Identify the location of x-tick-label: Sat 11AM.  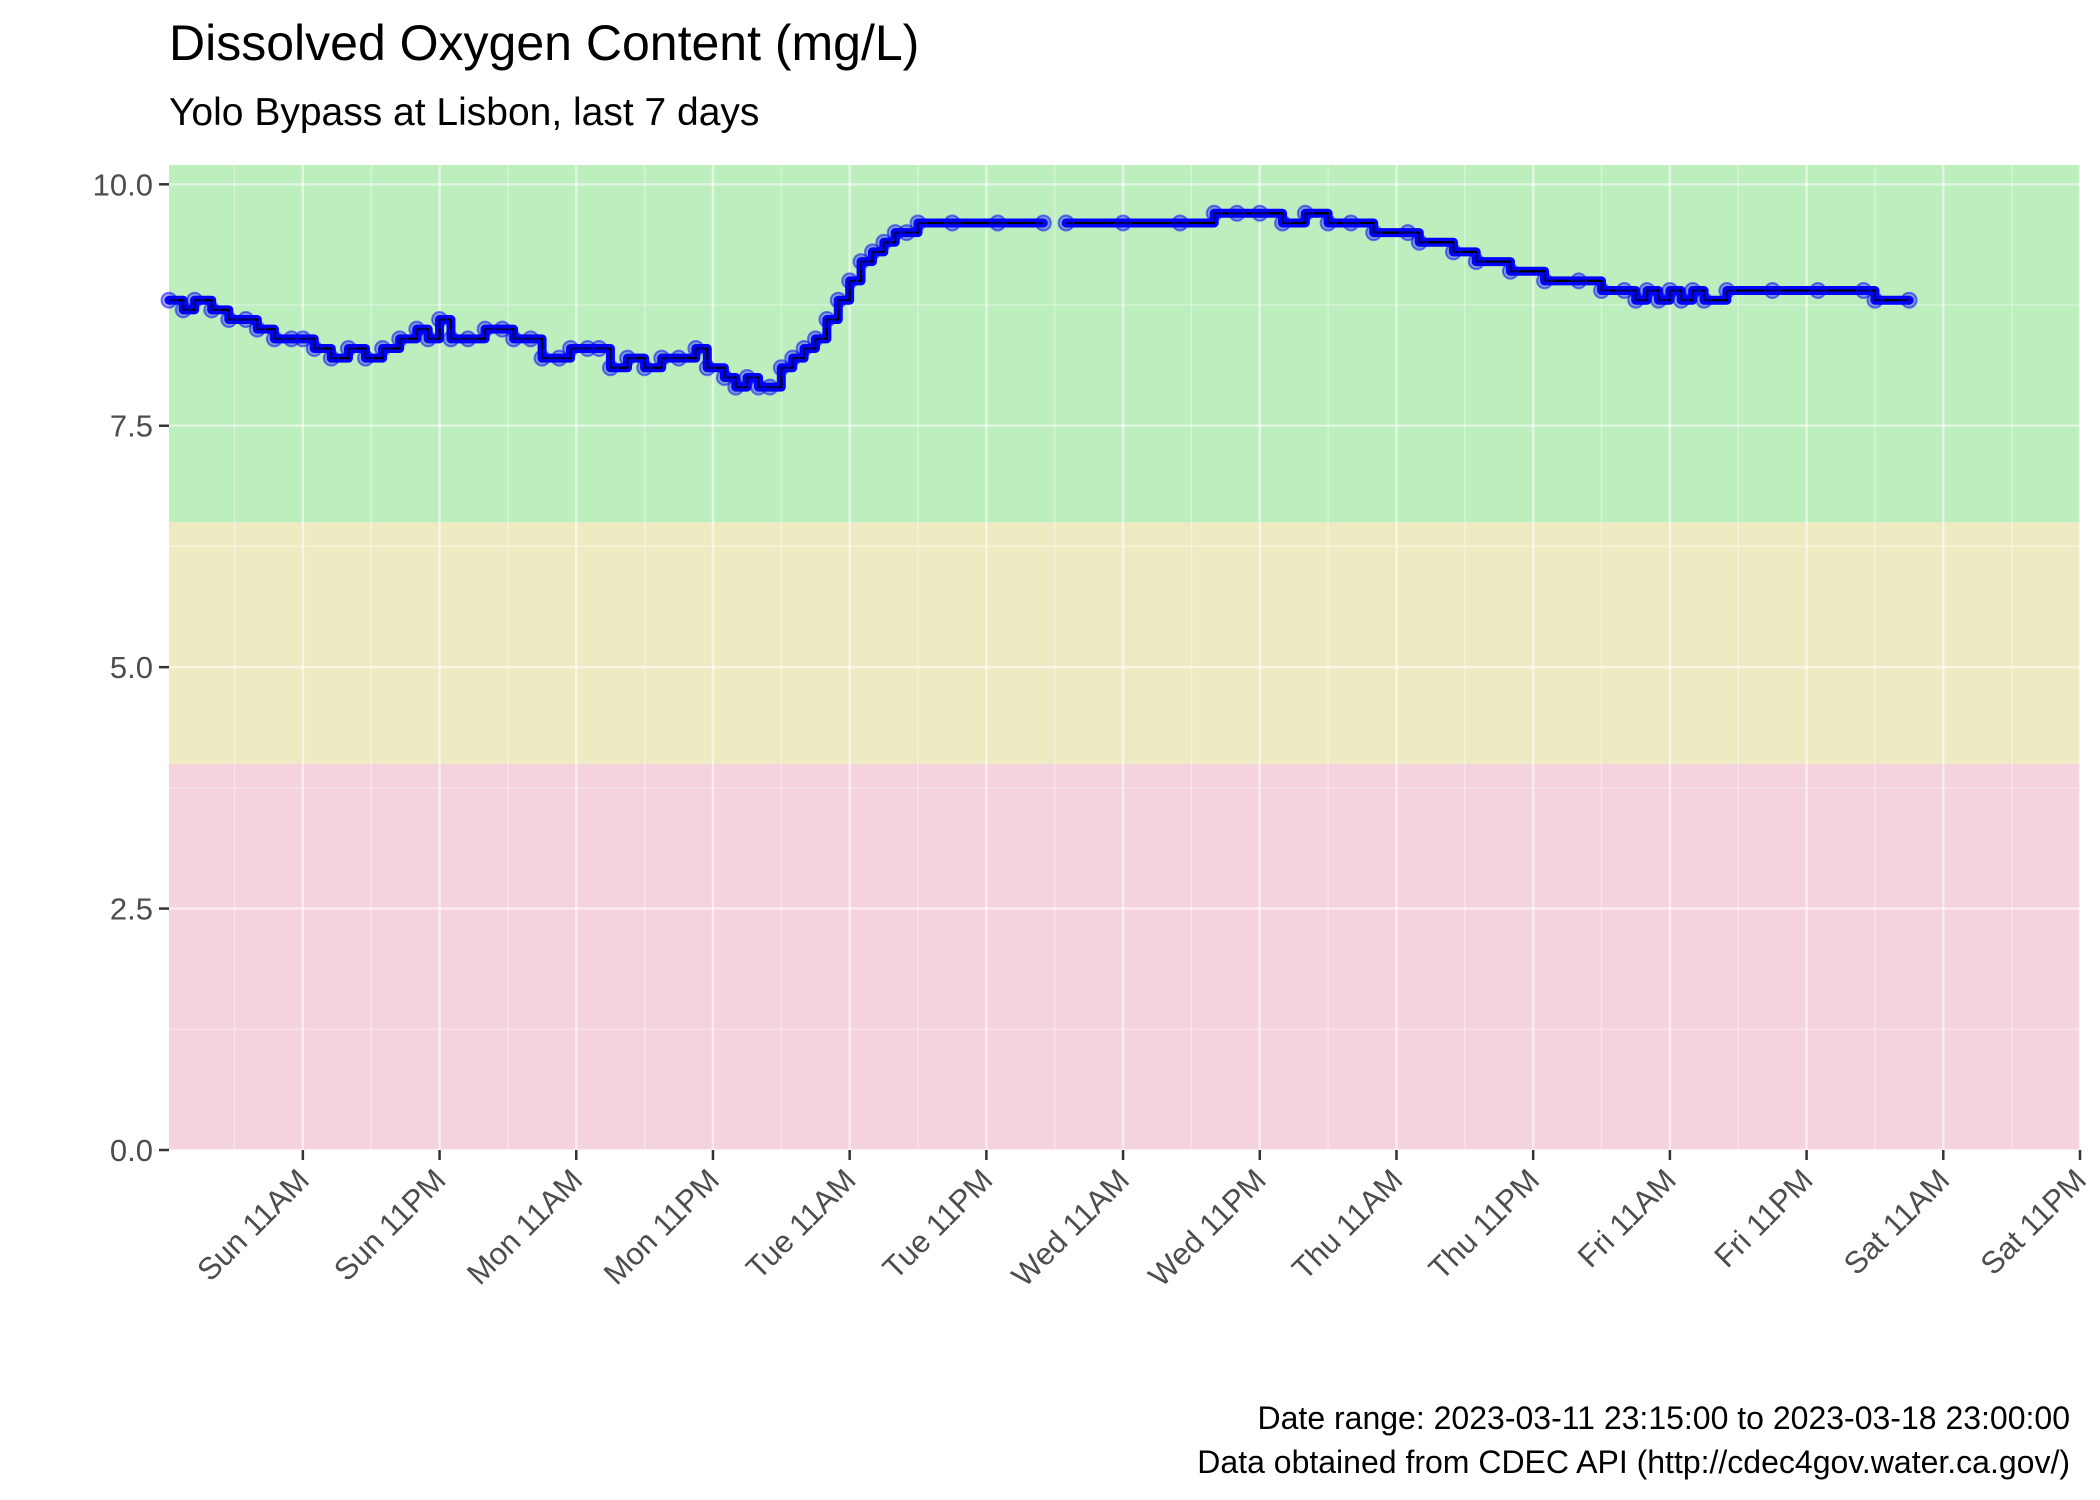
(1896, 1221).